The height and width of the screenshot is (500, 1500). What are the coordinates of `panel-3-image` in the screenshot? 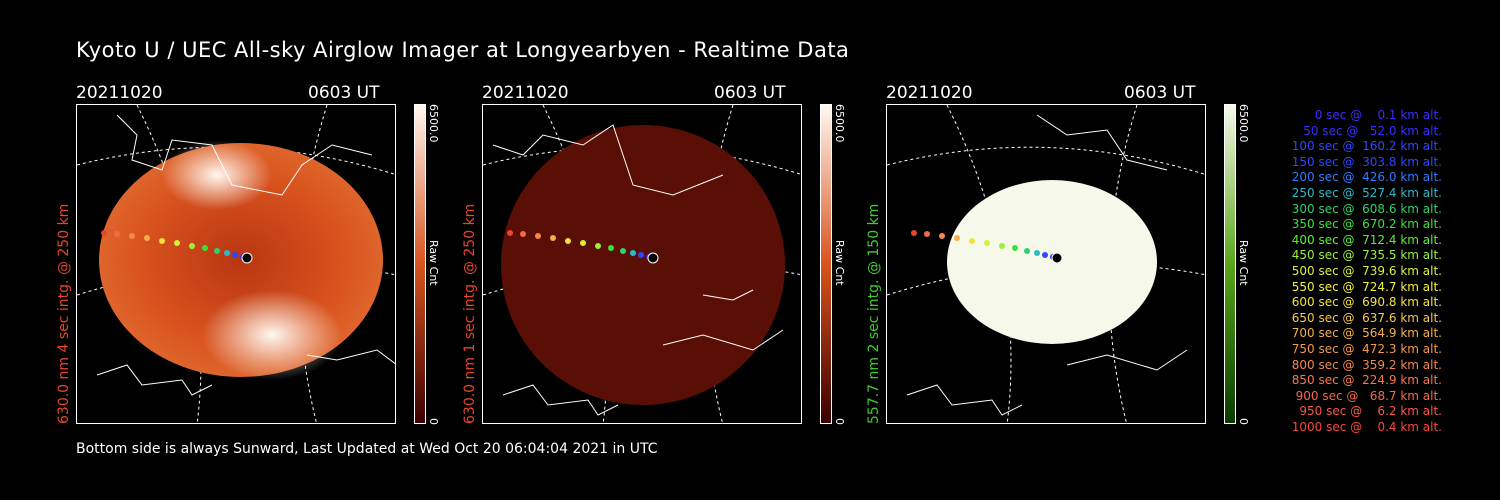 It's located at (1046, 264).